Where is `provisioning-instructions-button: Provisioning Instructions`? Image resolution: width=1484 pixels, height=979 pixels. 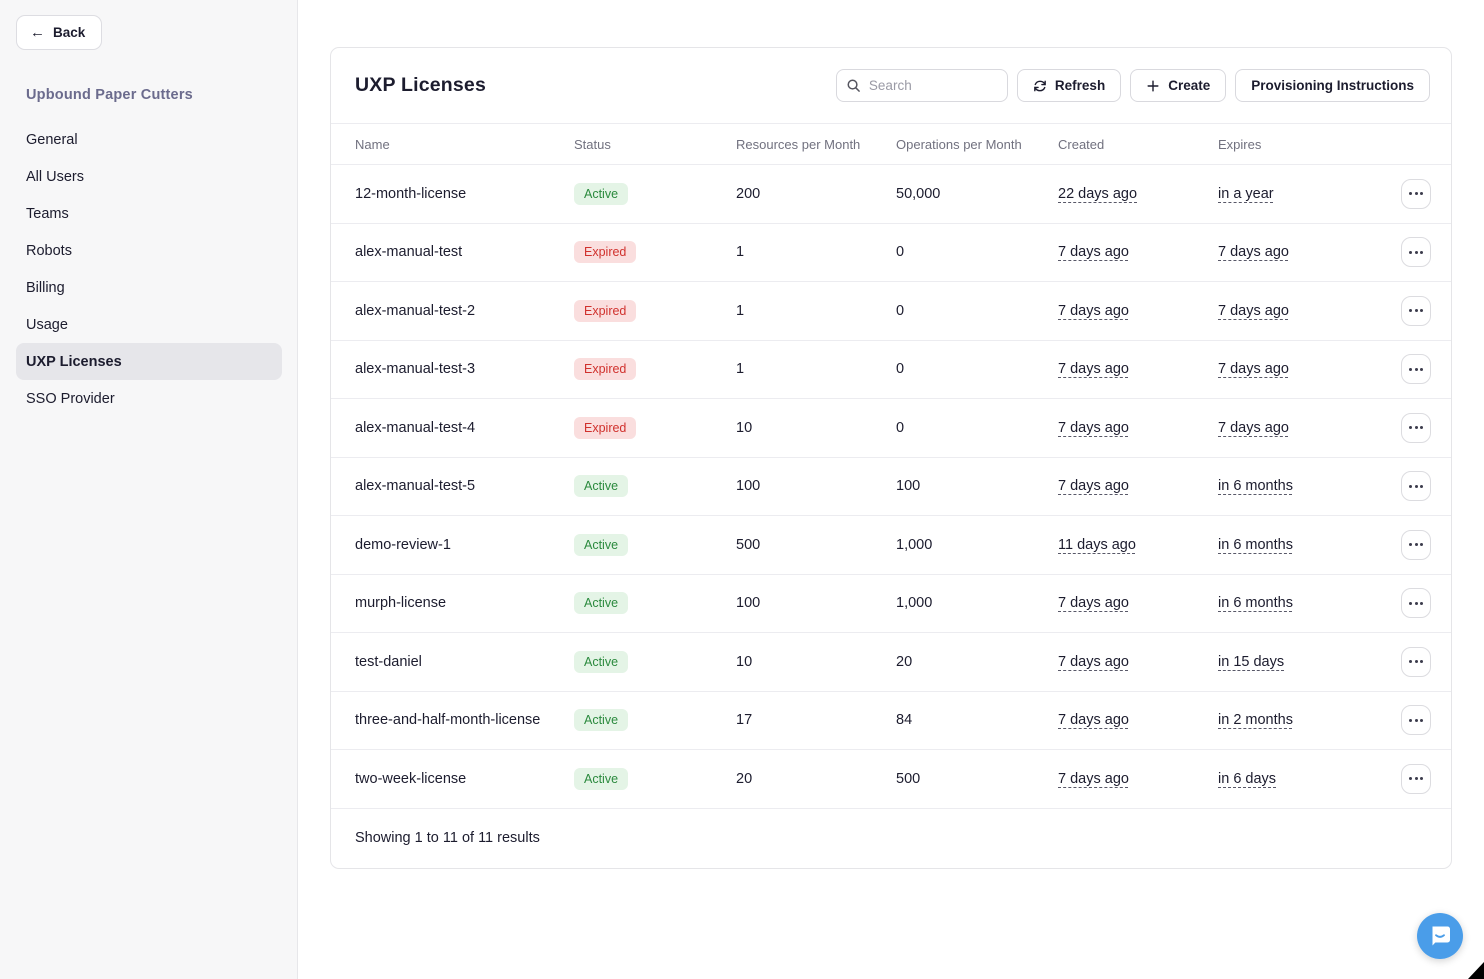 provisioning-instructions-button: Provisioning Instructions is located at coordinates (1332, 85).